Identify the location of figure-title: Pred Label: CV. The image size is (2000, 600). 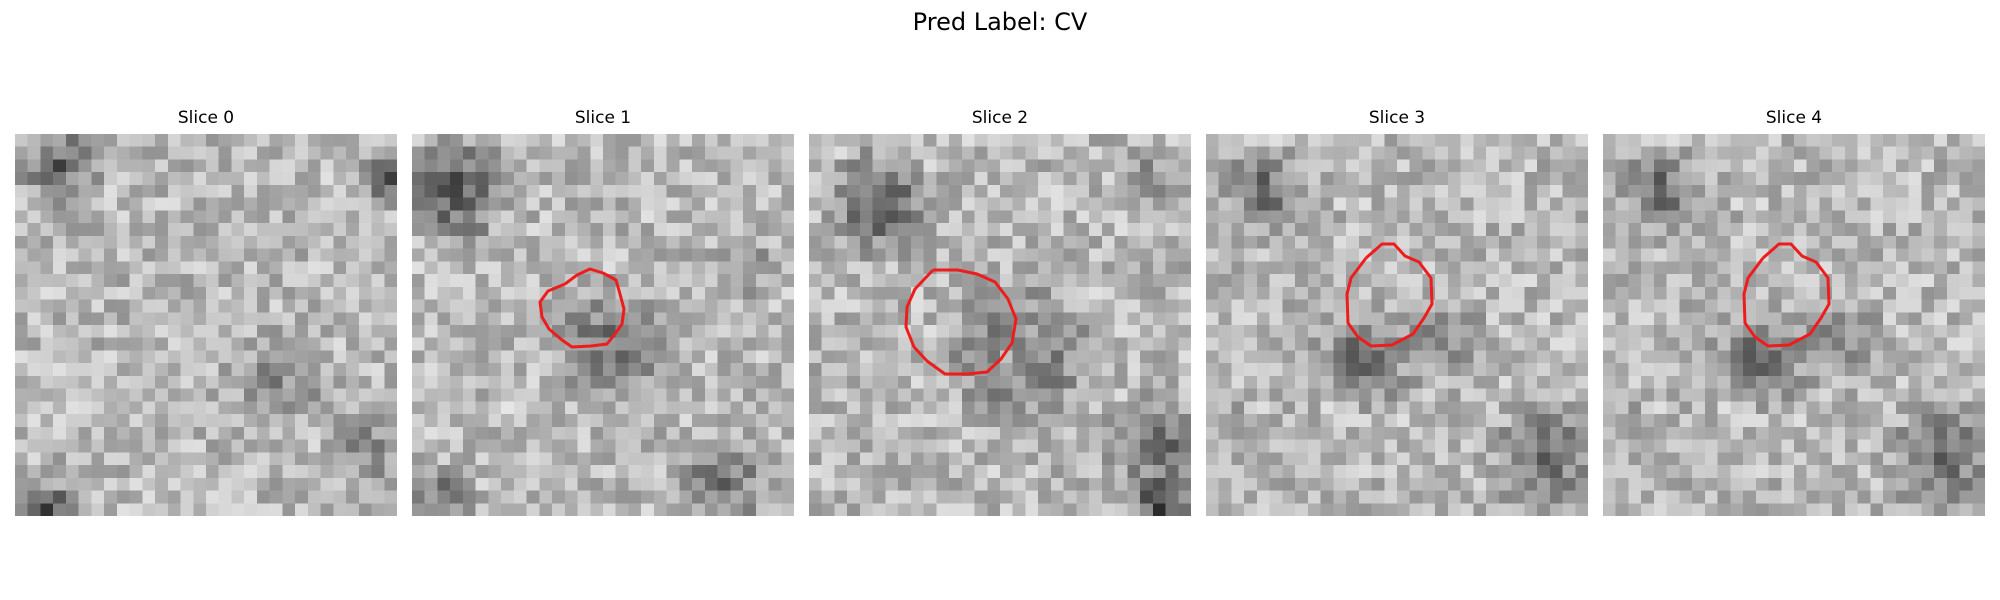
(1000, 22).